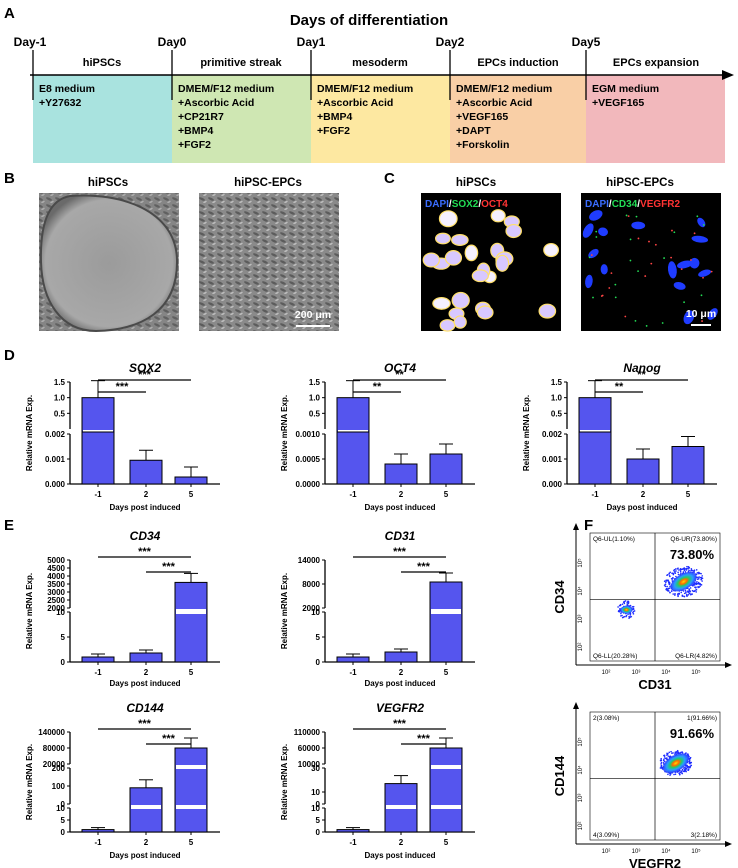  I want to click on brightfield-epc-image: 200 μm, so click(269, 262).